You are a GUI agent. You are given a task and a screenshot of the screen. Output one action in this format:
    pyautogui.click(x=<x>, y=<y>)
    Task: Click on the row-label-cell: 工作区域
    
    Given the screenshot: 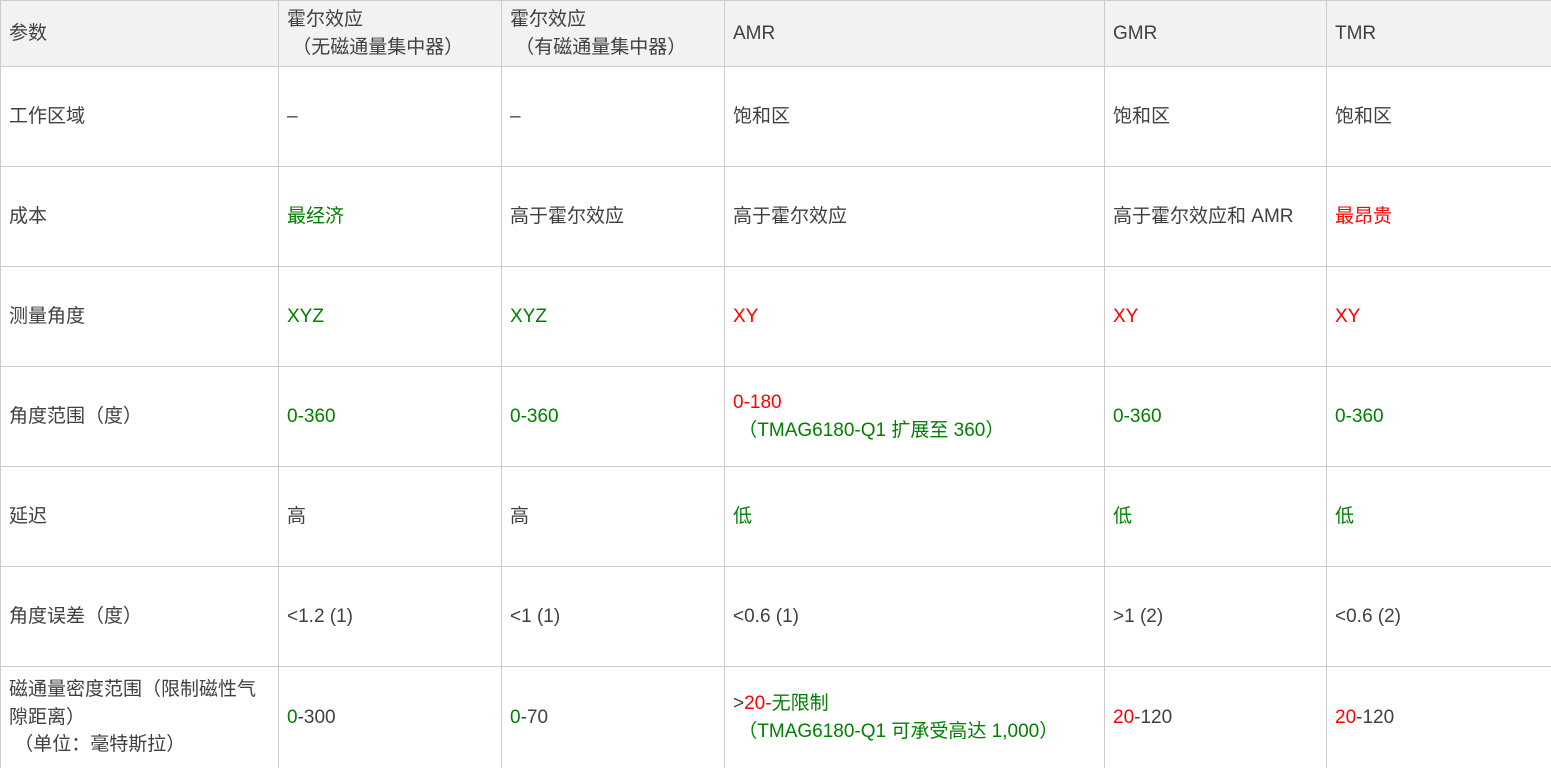 What is the action you would take?
    pyautogui.click(x=139, y=116)
    